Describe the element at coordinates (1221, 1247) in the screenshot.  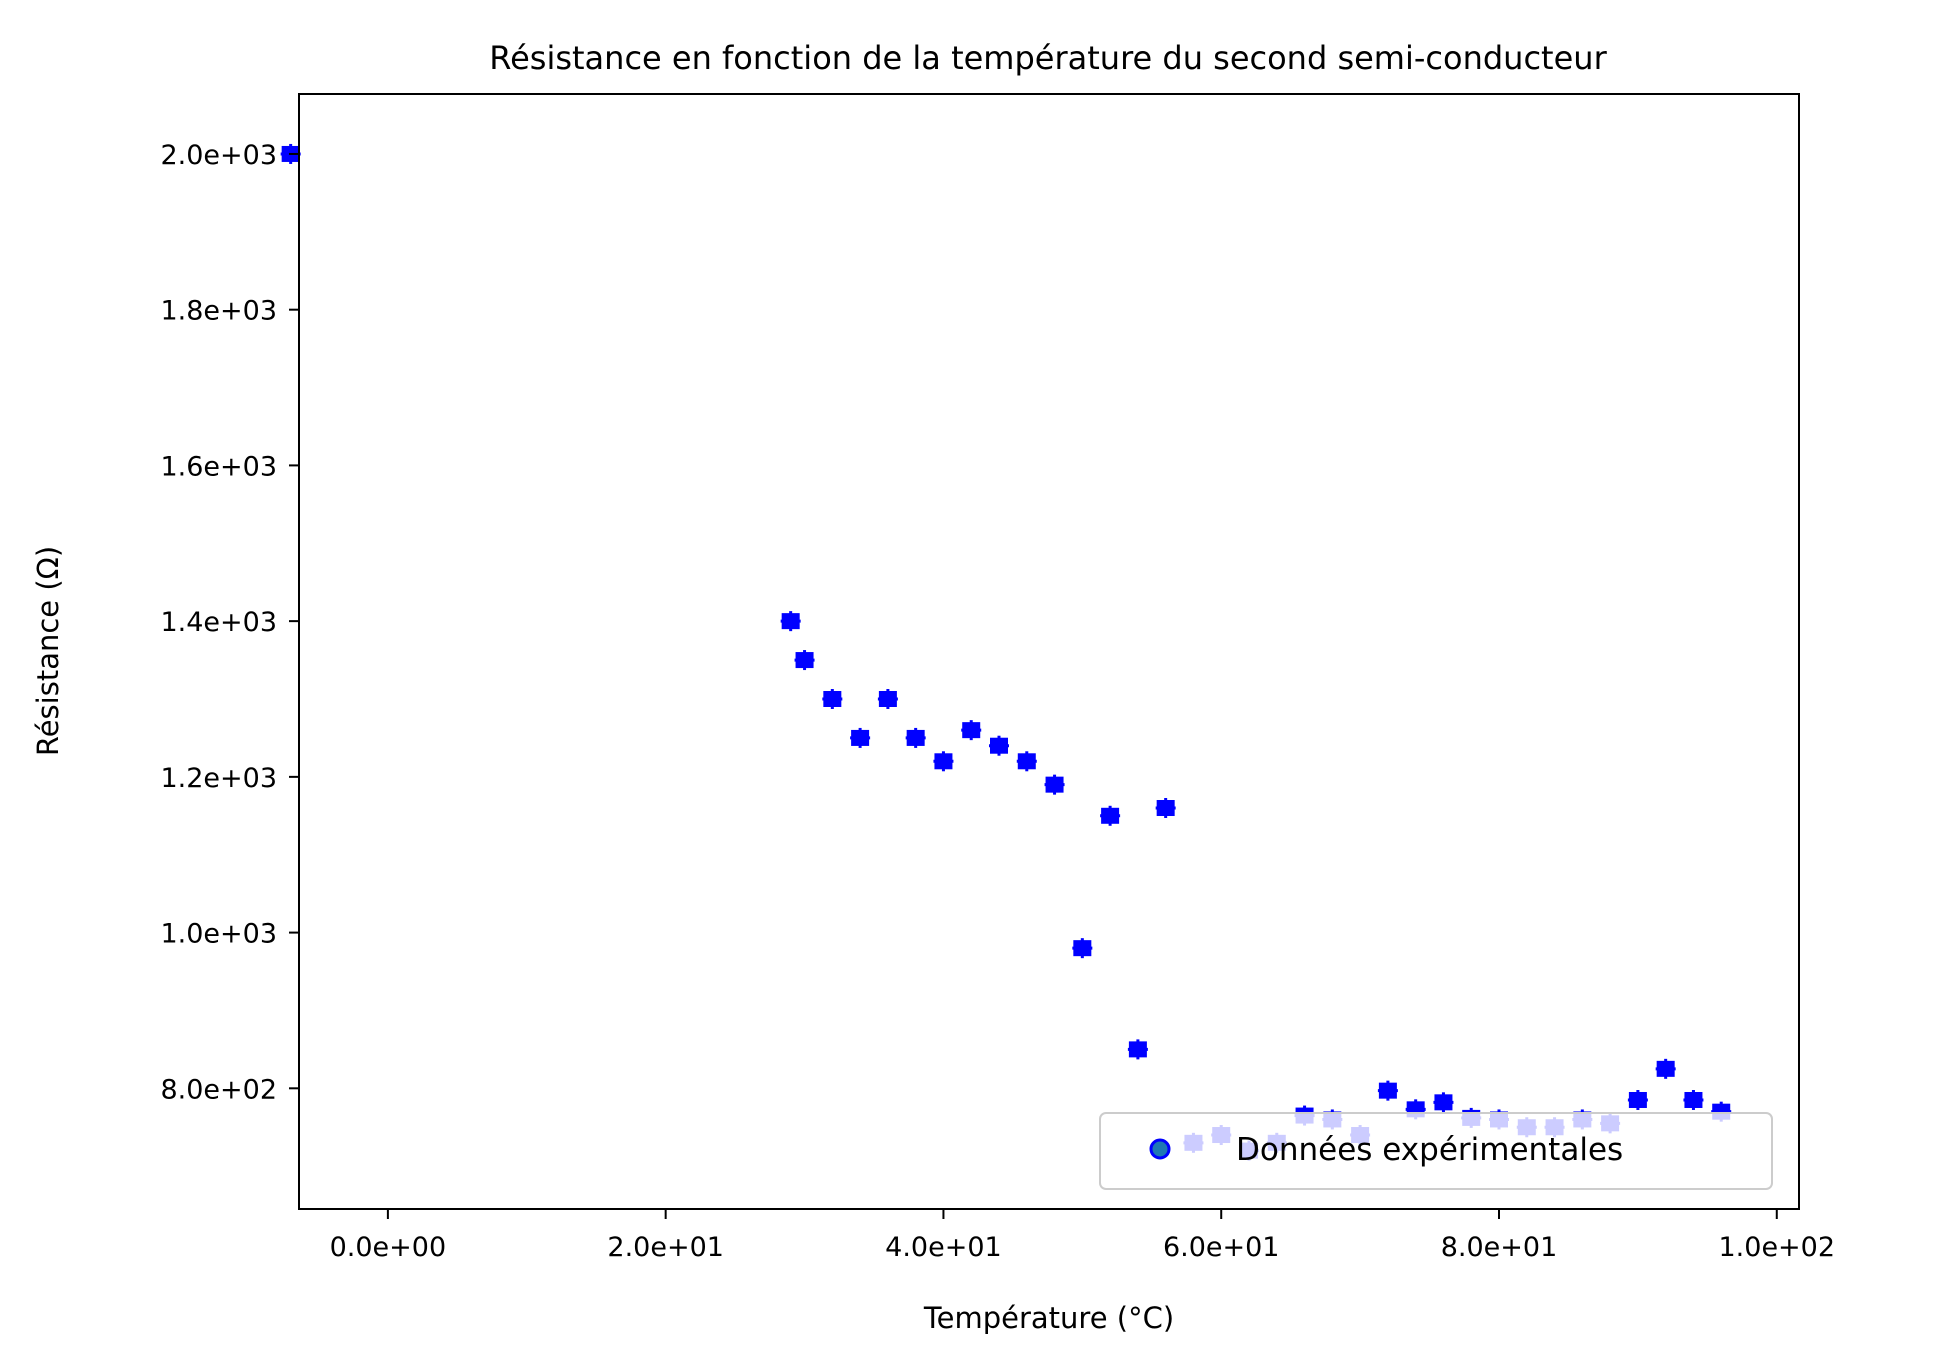
I see `x-tick-label: 6.0e+01` at that location.